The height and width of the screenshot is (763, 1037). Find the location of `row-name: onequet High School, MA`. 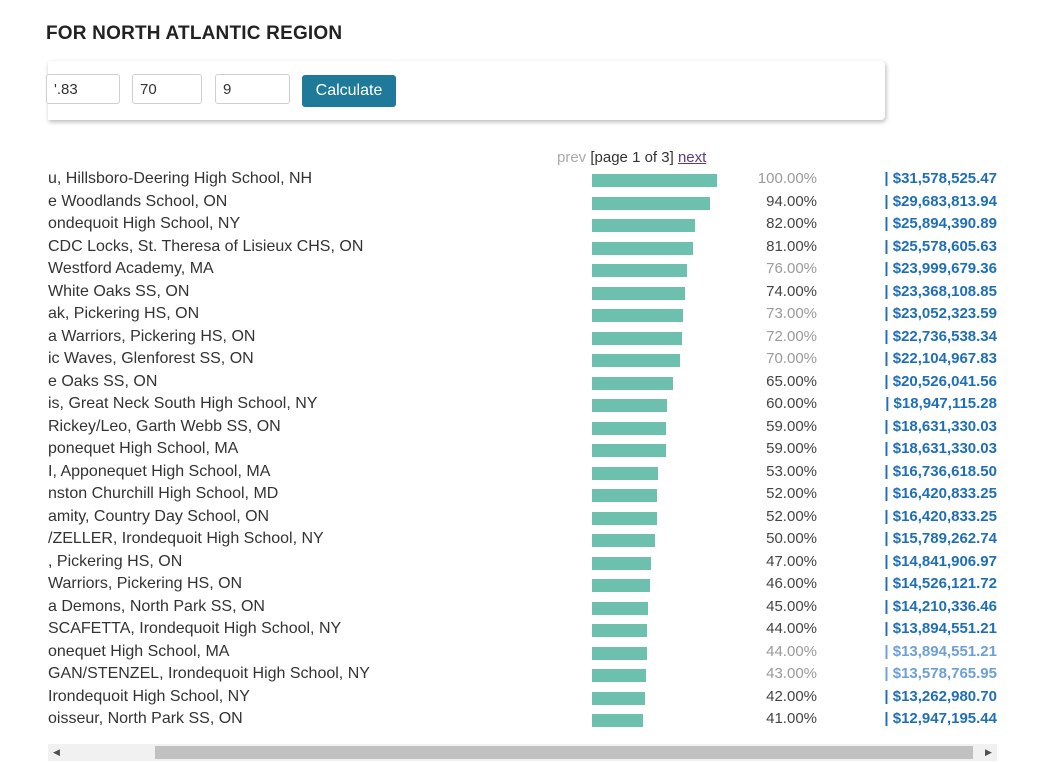

row-name: onequet High School, MA is located at coordinates (139, 651).